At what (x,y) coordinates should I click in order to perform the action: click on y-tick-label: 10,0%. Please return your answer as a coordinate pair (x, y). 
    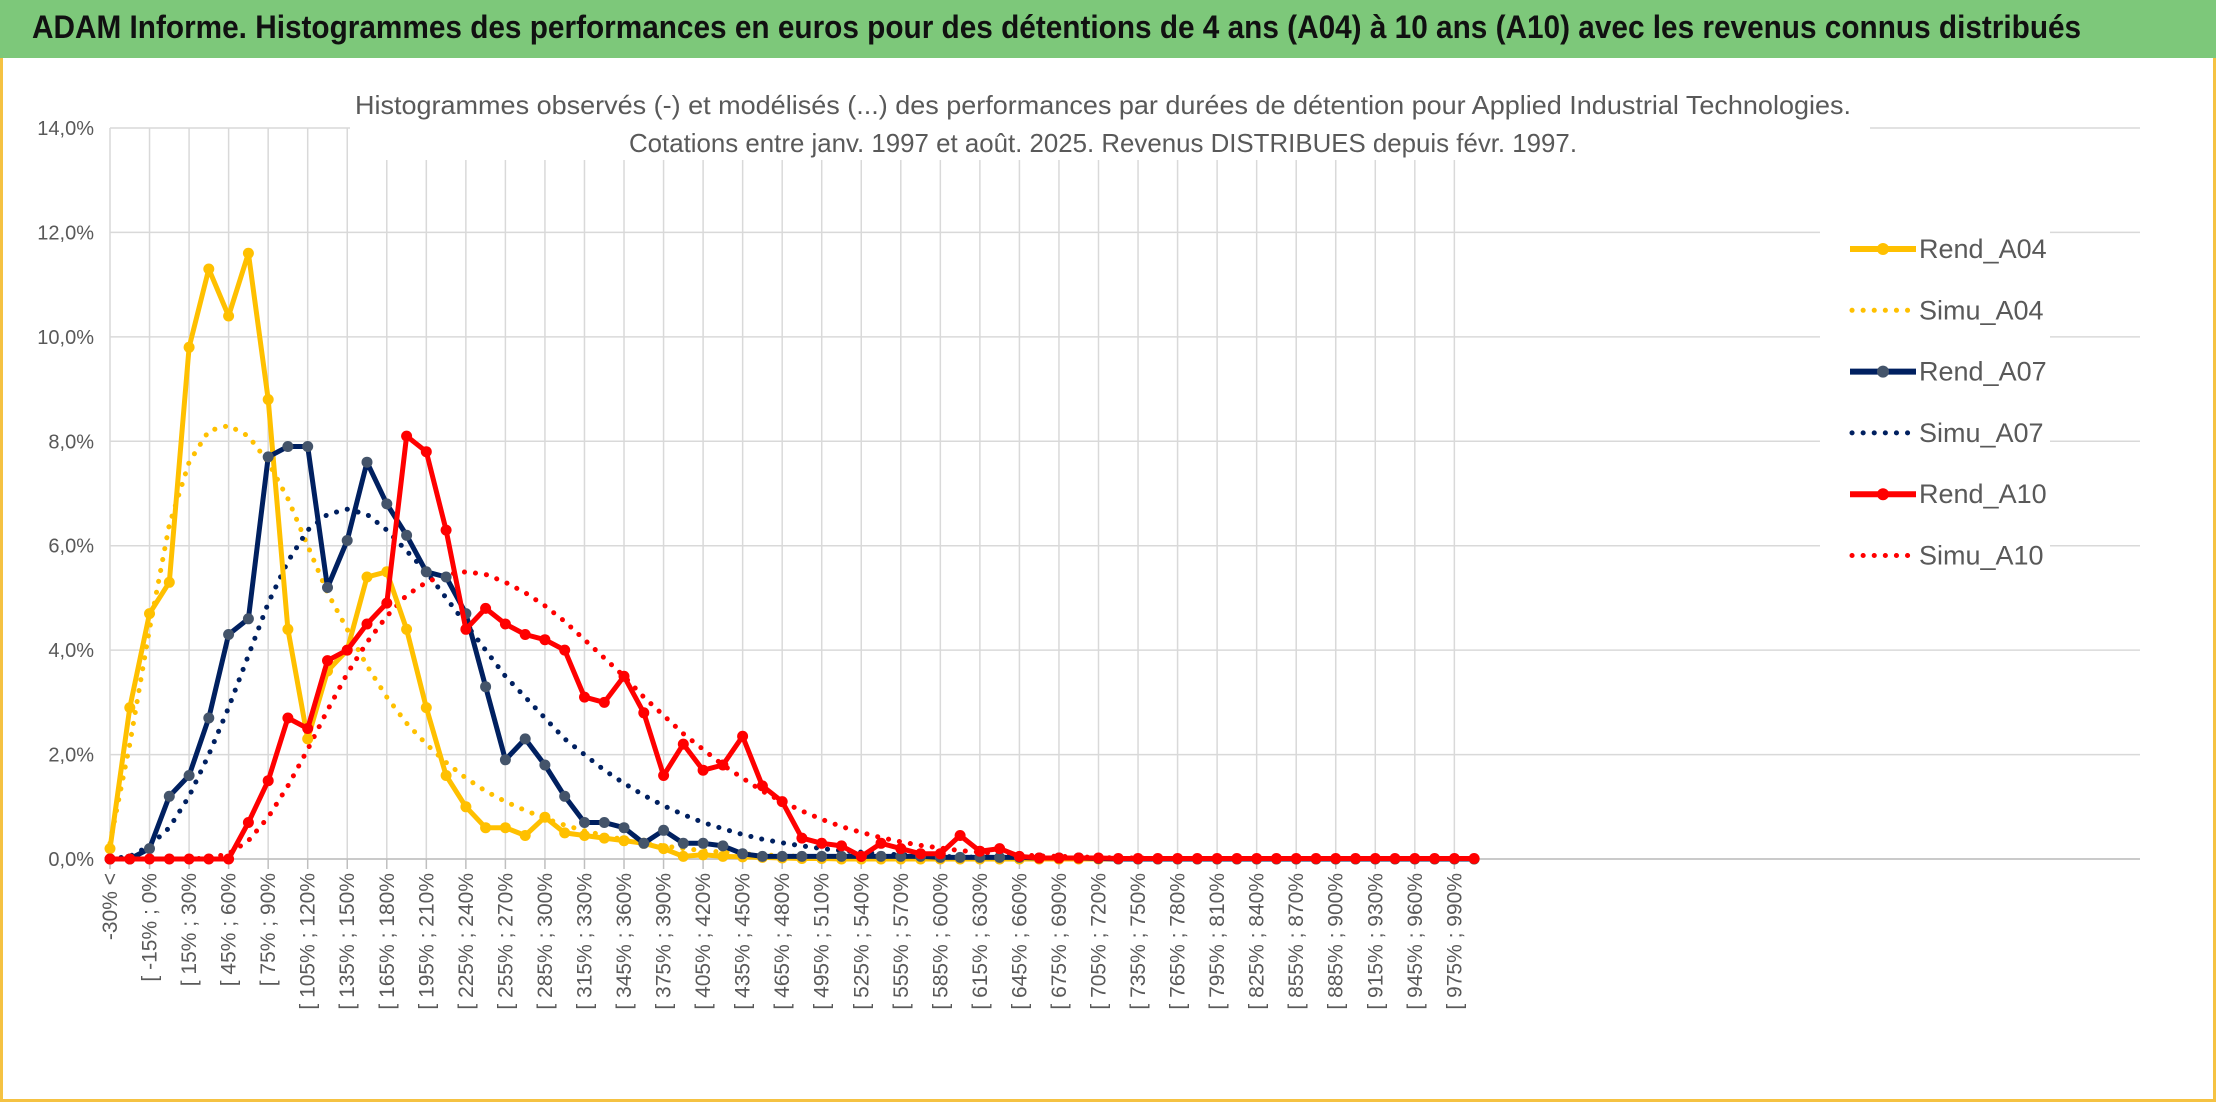
    Looking at the image, I should click on (65, 338).